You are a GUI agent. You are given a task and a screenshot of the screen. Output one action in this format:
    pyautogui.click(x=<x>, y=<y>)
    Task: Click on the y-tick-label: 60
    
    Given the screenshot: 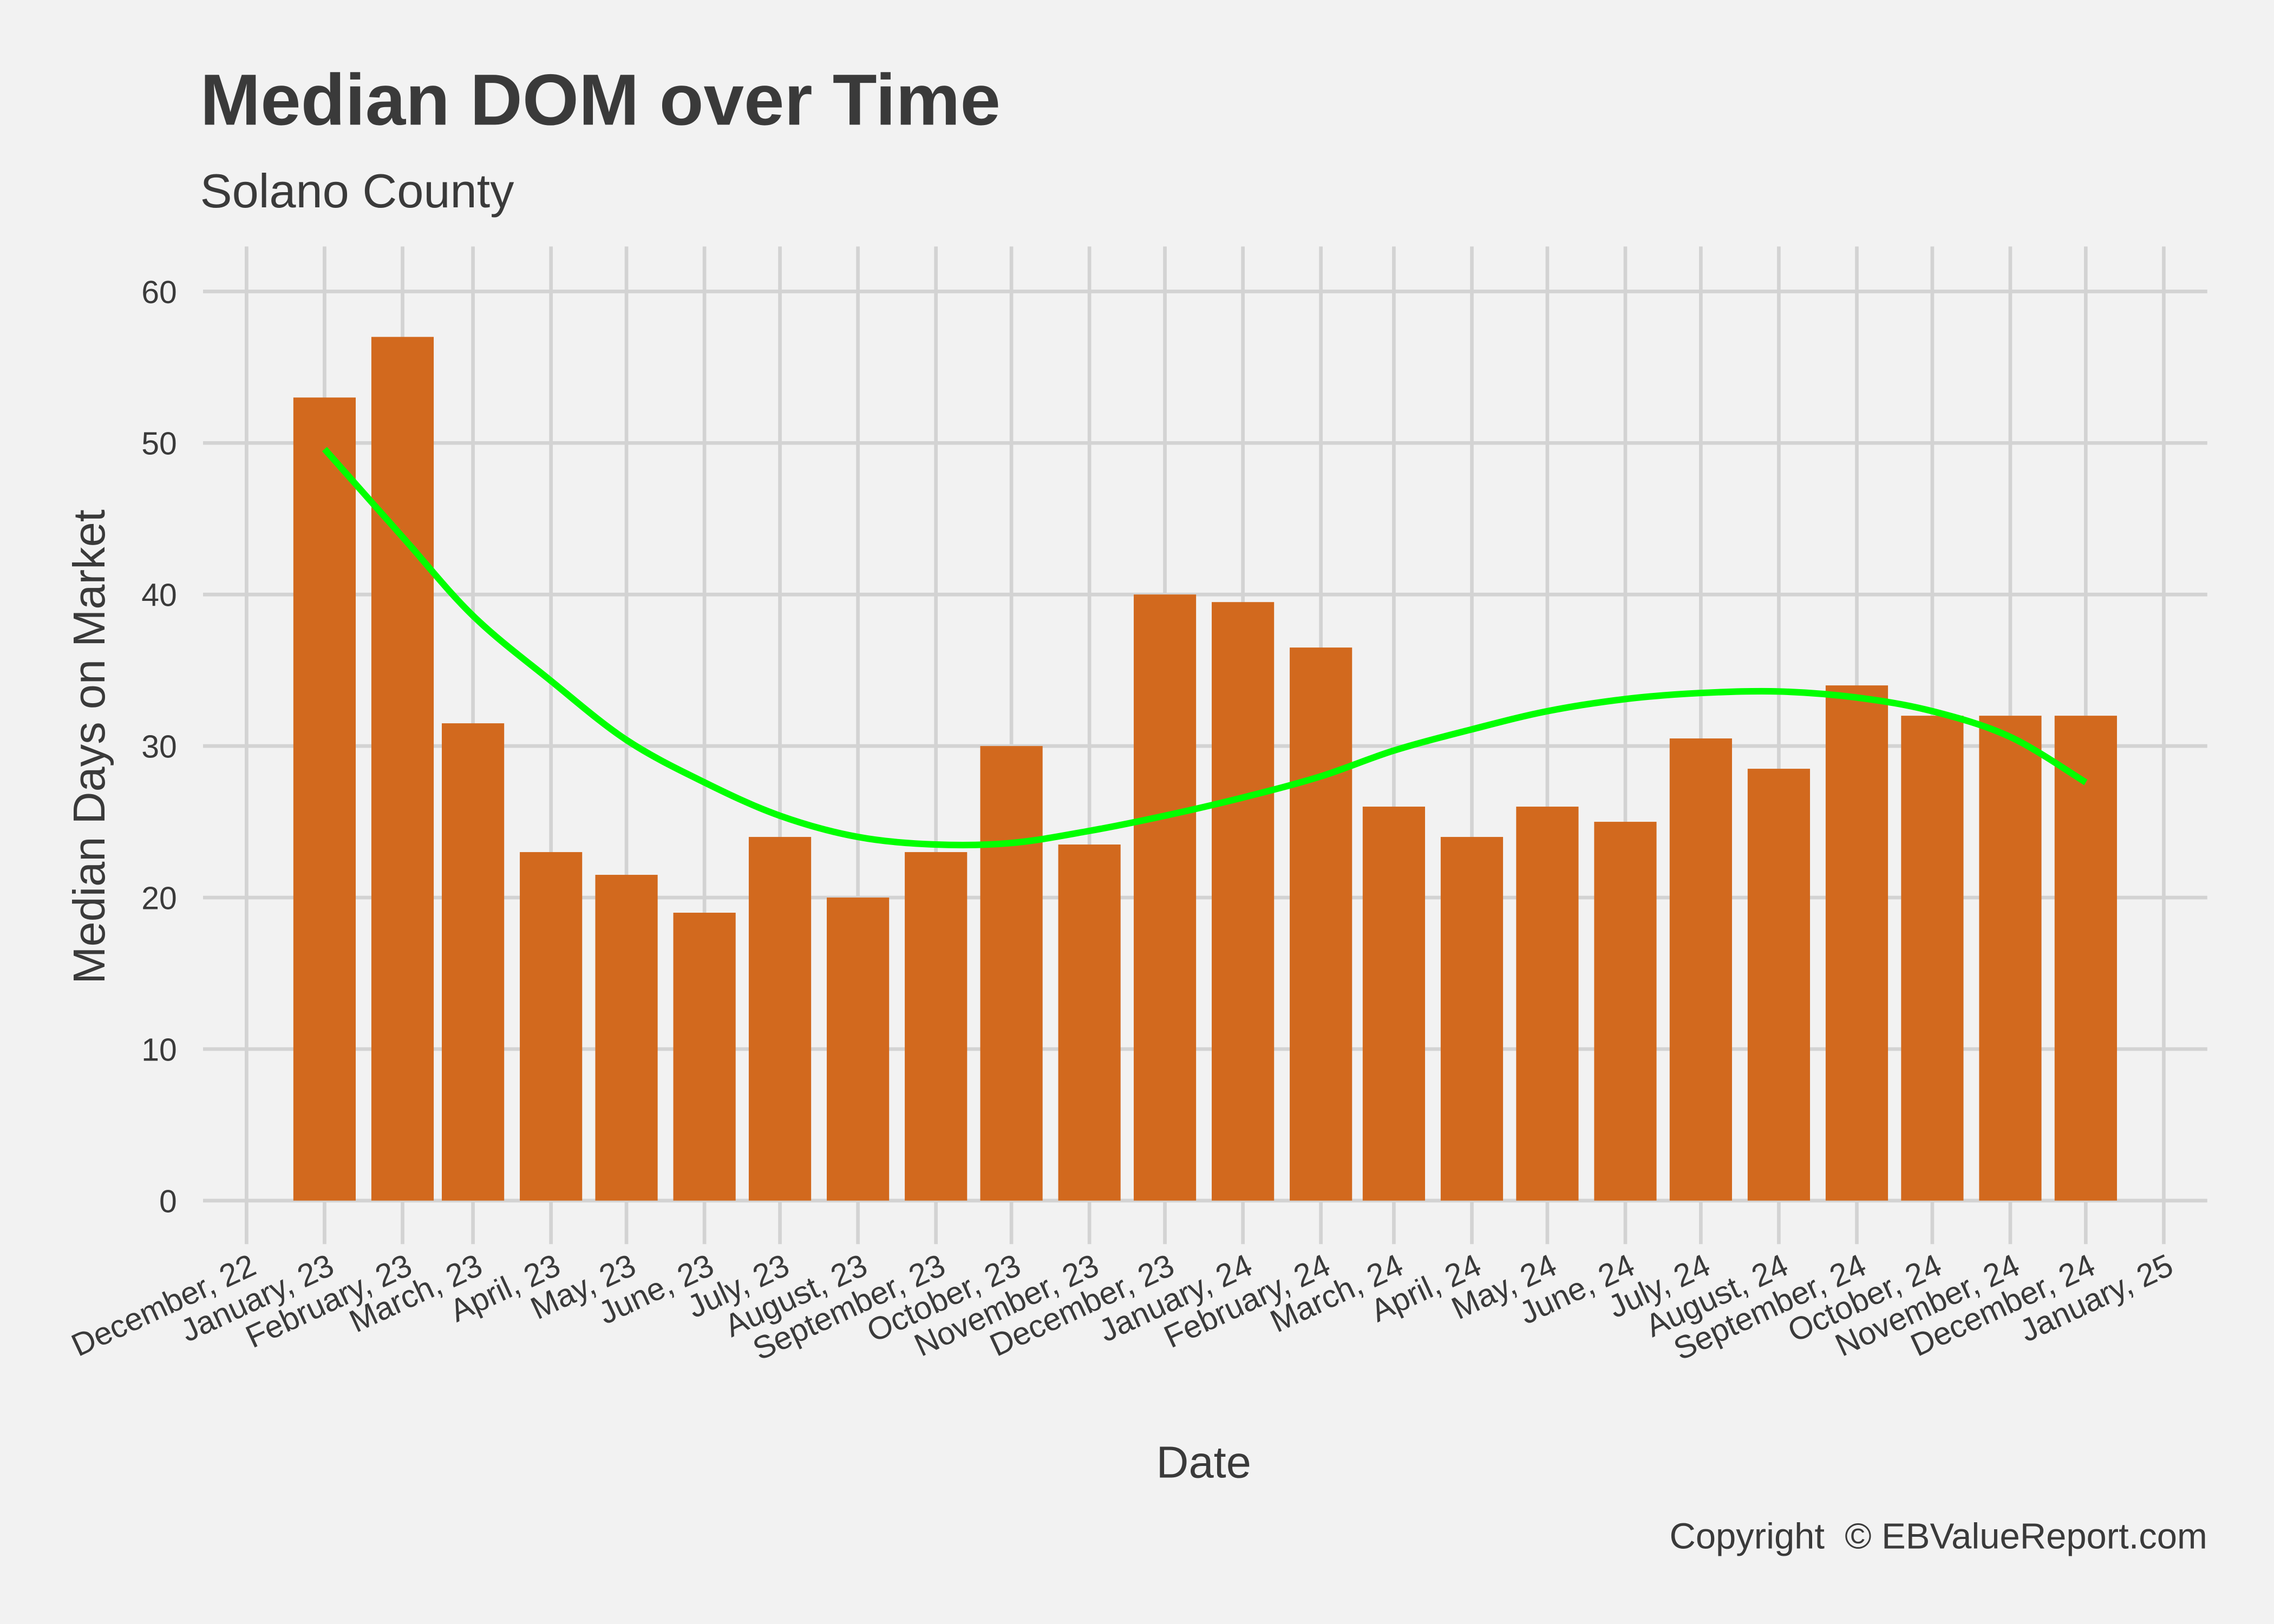 What is the action you would take?
    pyautogui.click(x=159, y=292)
    